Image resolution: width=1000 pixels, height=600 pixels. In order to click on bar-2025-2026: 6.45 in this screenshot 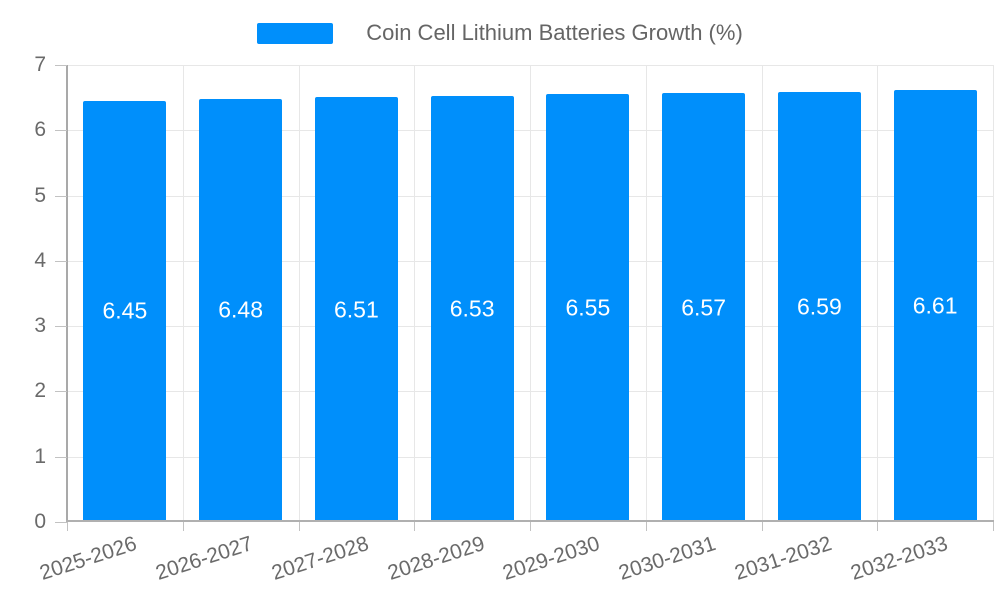, I will do `click(125, 311)`.